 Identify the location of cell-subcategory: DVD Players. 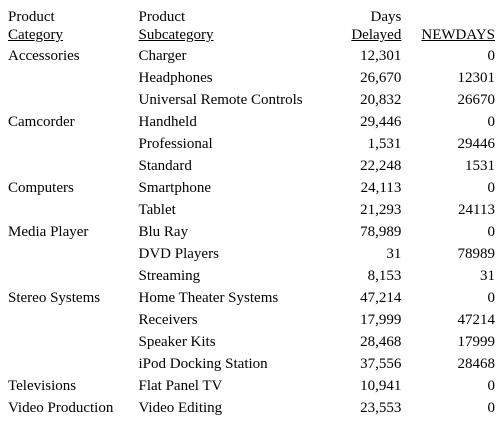
(178, 254).